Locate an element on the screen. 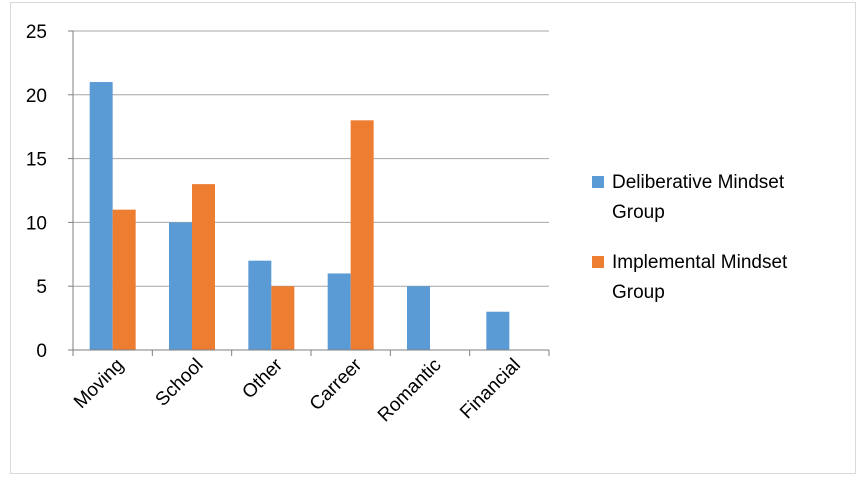 The height and width of the screenshot is (479, 861). bar-implemental-school is located at coordinates (203, 267).